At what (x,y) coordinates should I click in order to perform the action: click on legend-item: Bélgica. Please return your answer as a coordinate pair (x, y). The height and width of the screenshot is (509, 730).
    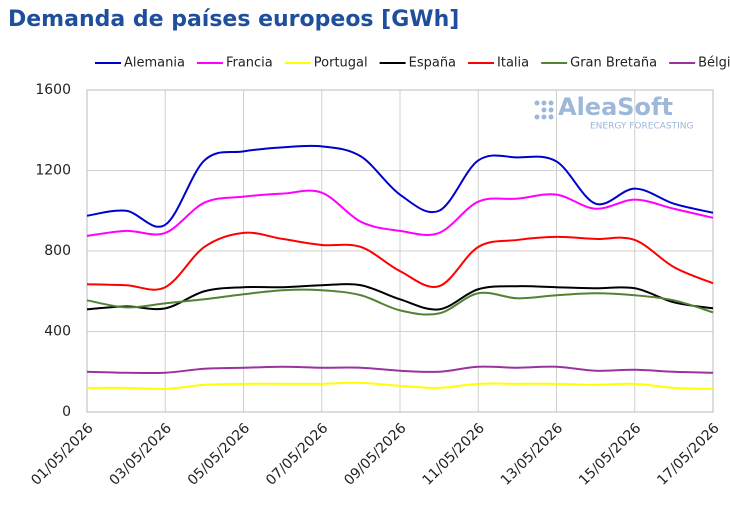
    Looking at the image, I should click on (699, 63).